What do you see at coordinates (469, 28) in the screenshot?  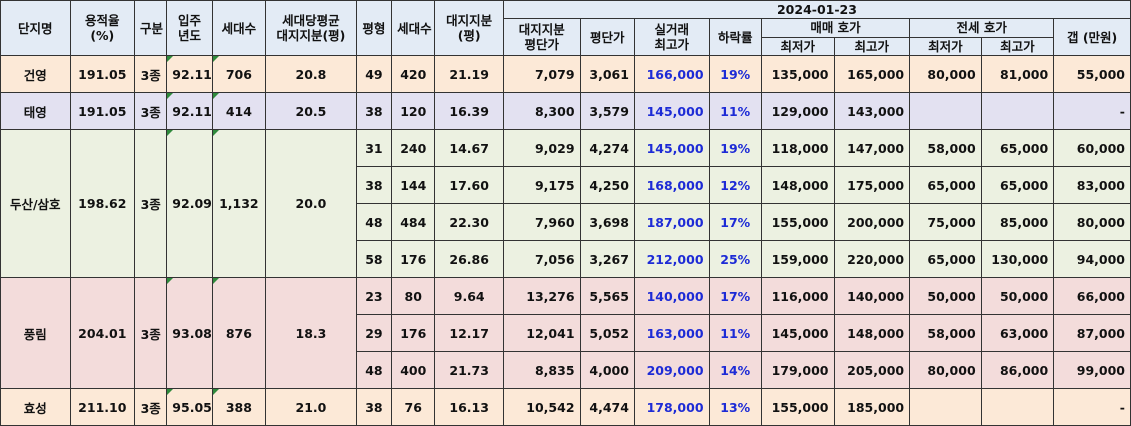 I see `header-land-share: 대지지분 (평)` at bounding box center [469, 28].